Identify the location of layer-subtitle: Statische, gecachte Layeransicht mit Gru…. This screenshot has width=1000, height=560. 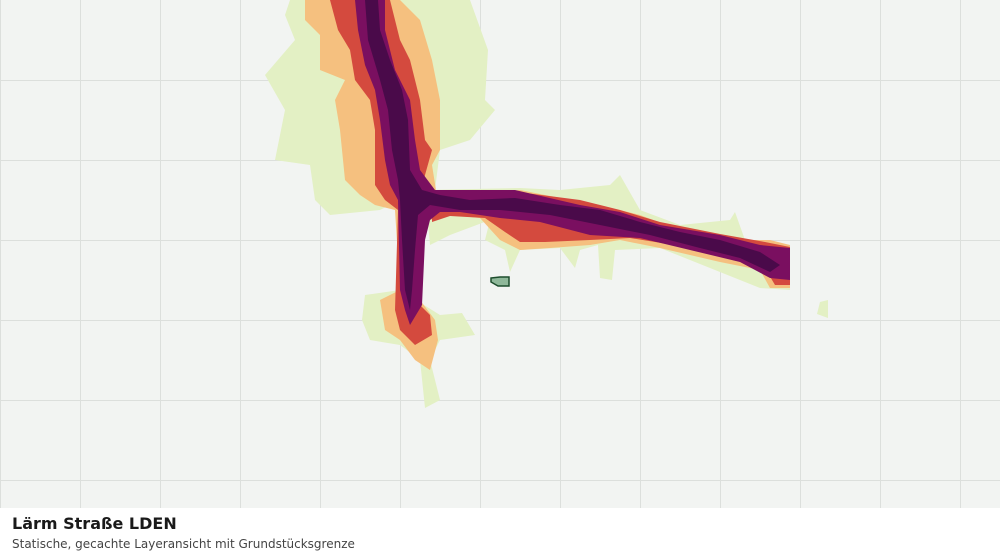
(183, 544).